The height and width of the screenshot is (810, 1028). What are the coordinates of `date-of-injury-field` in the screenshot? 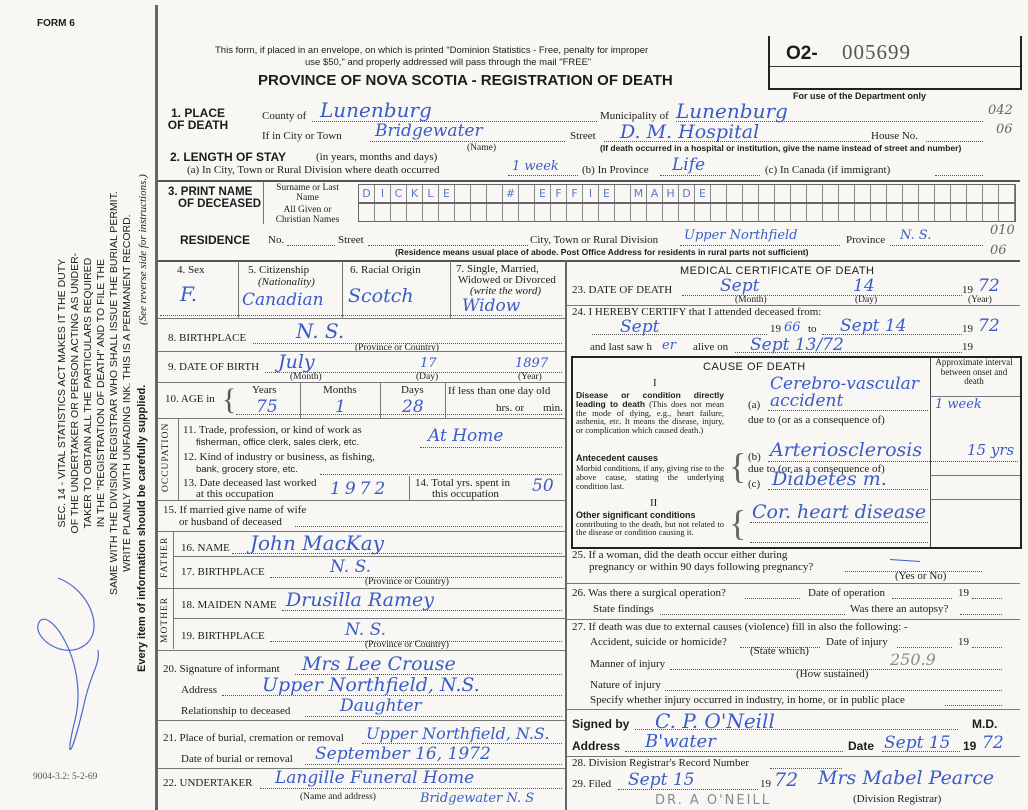 It's located at (924, 647).